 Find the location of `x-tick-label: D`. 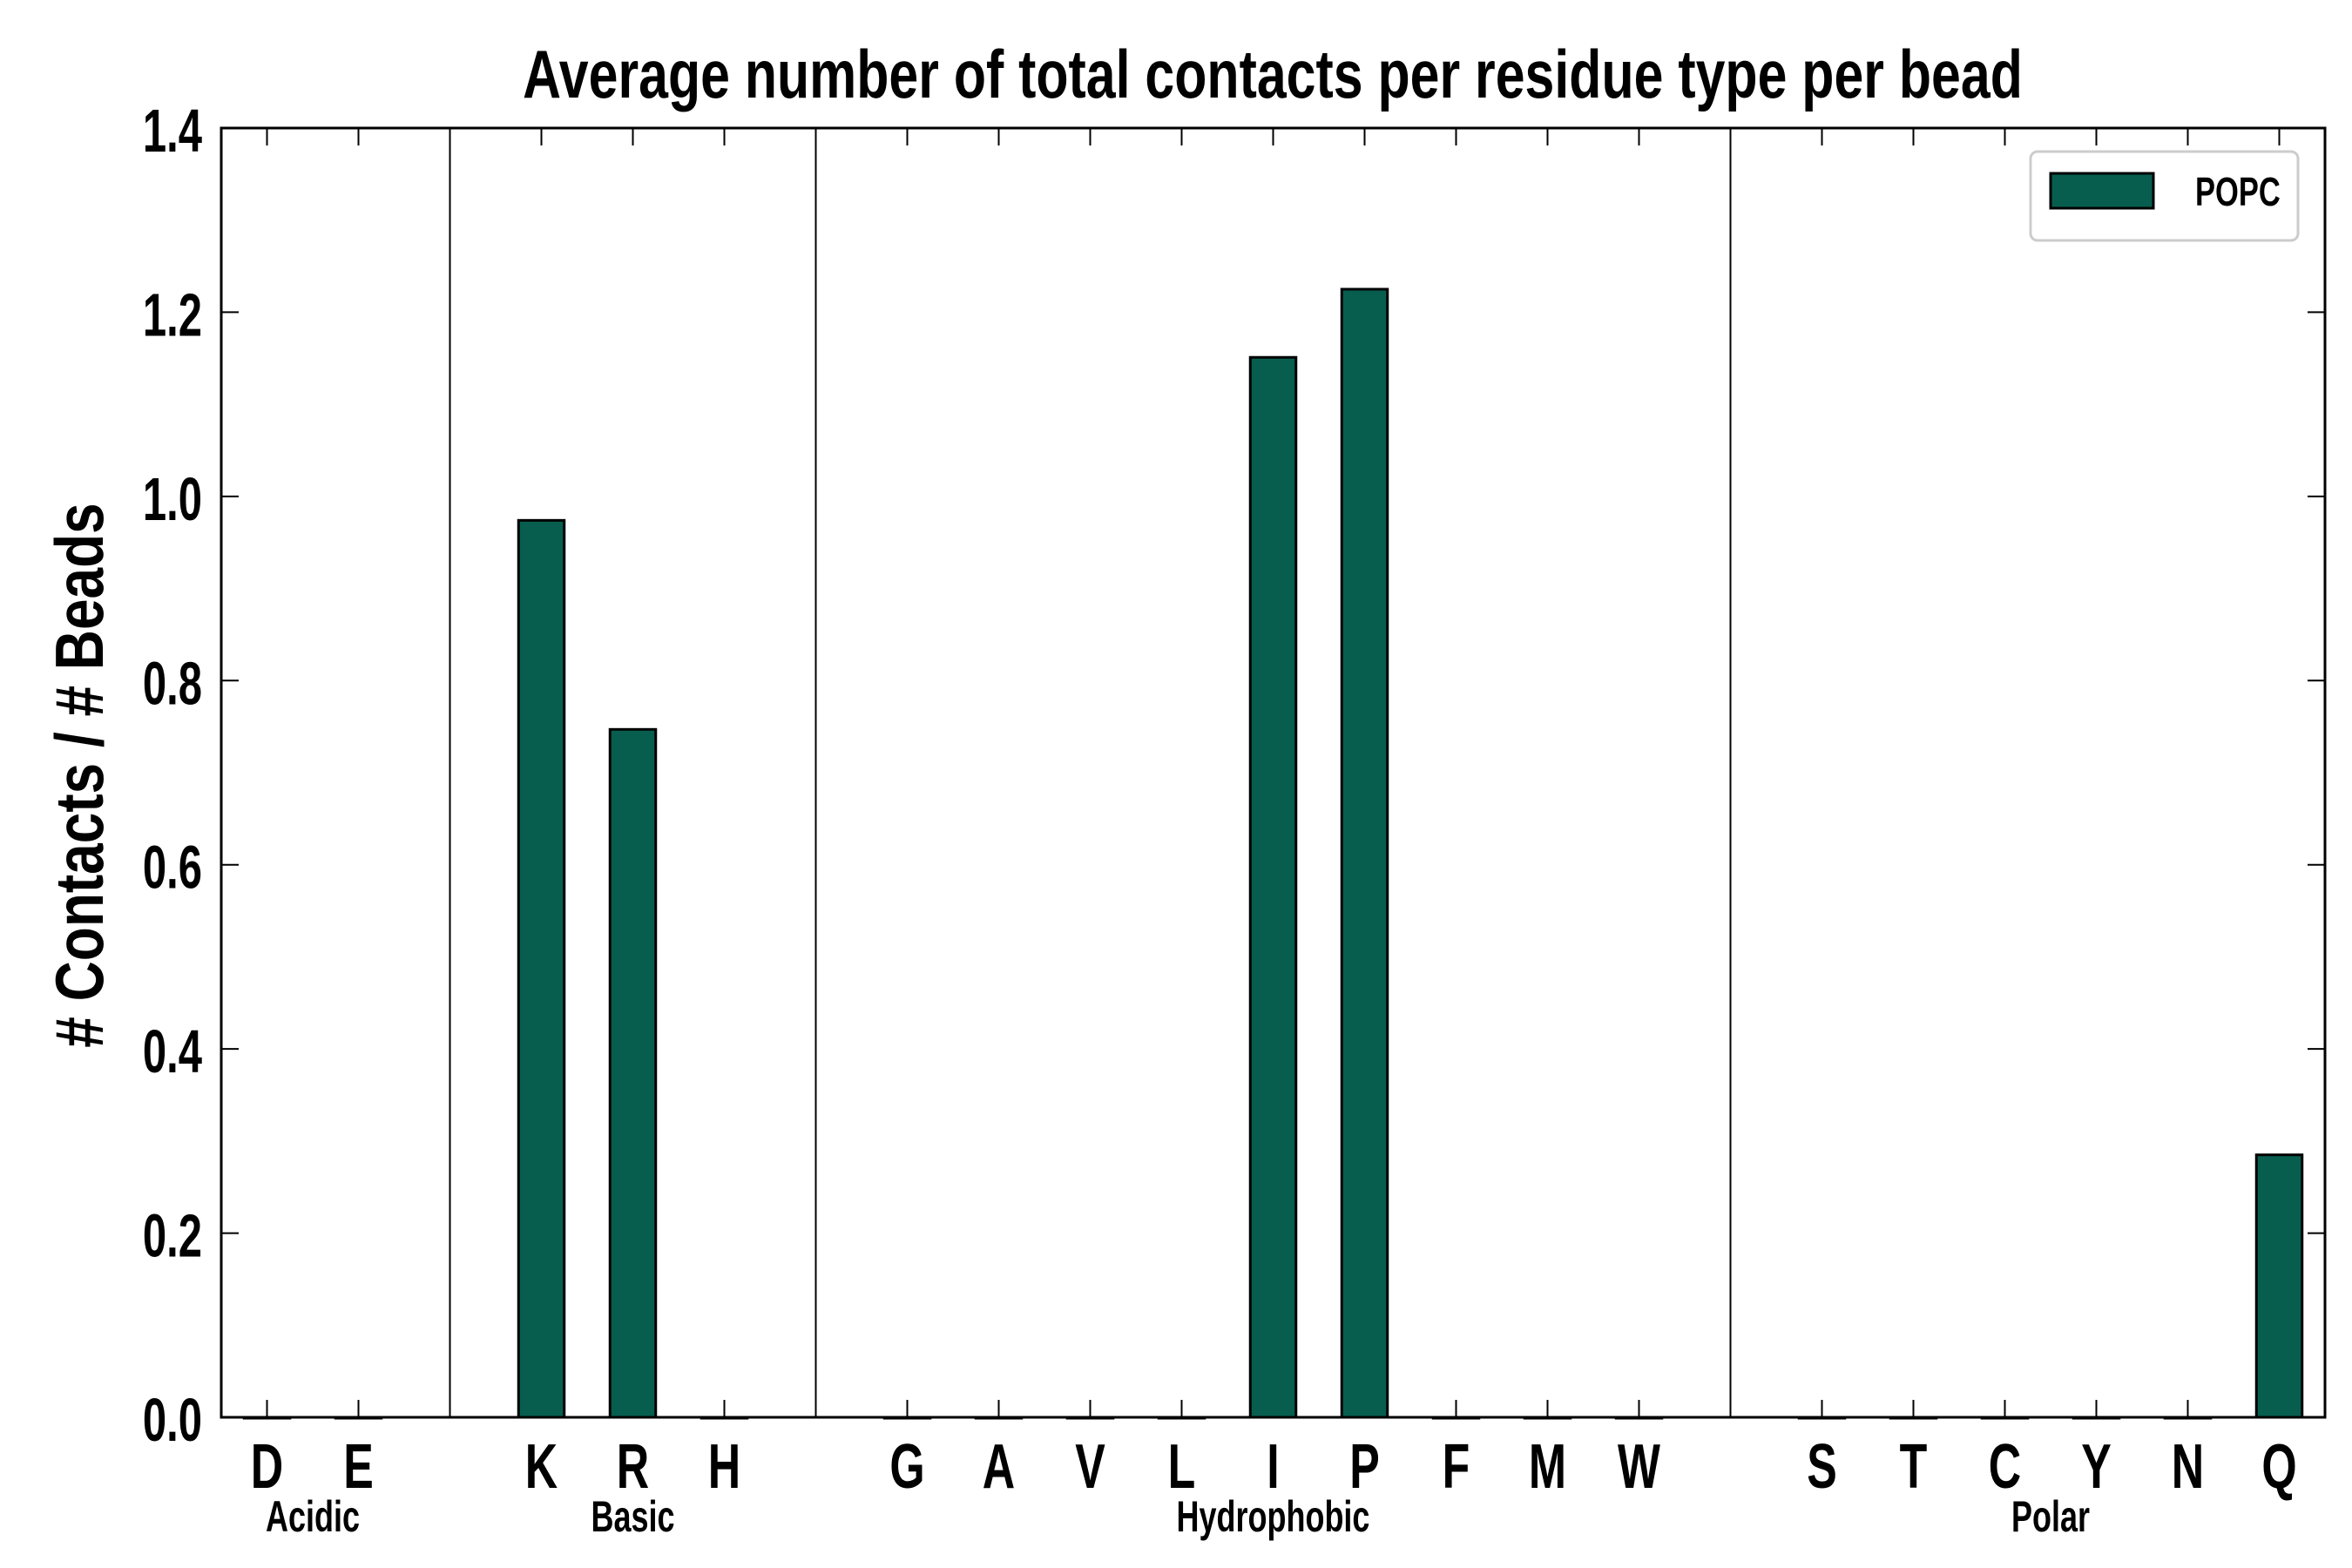

x-tick-label: D is located at coordinates (267, 1467).